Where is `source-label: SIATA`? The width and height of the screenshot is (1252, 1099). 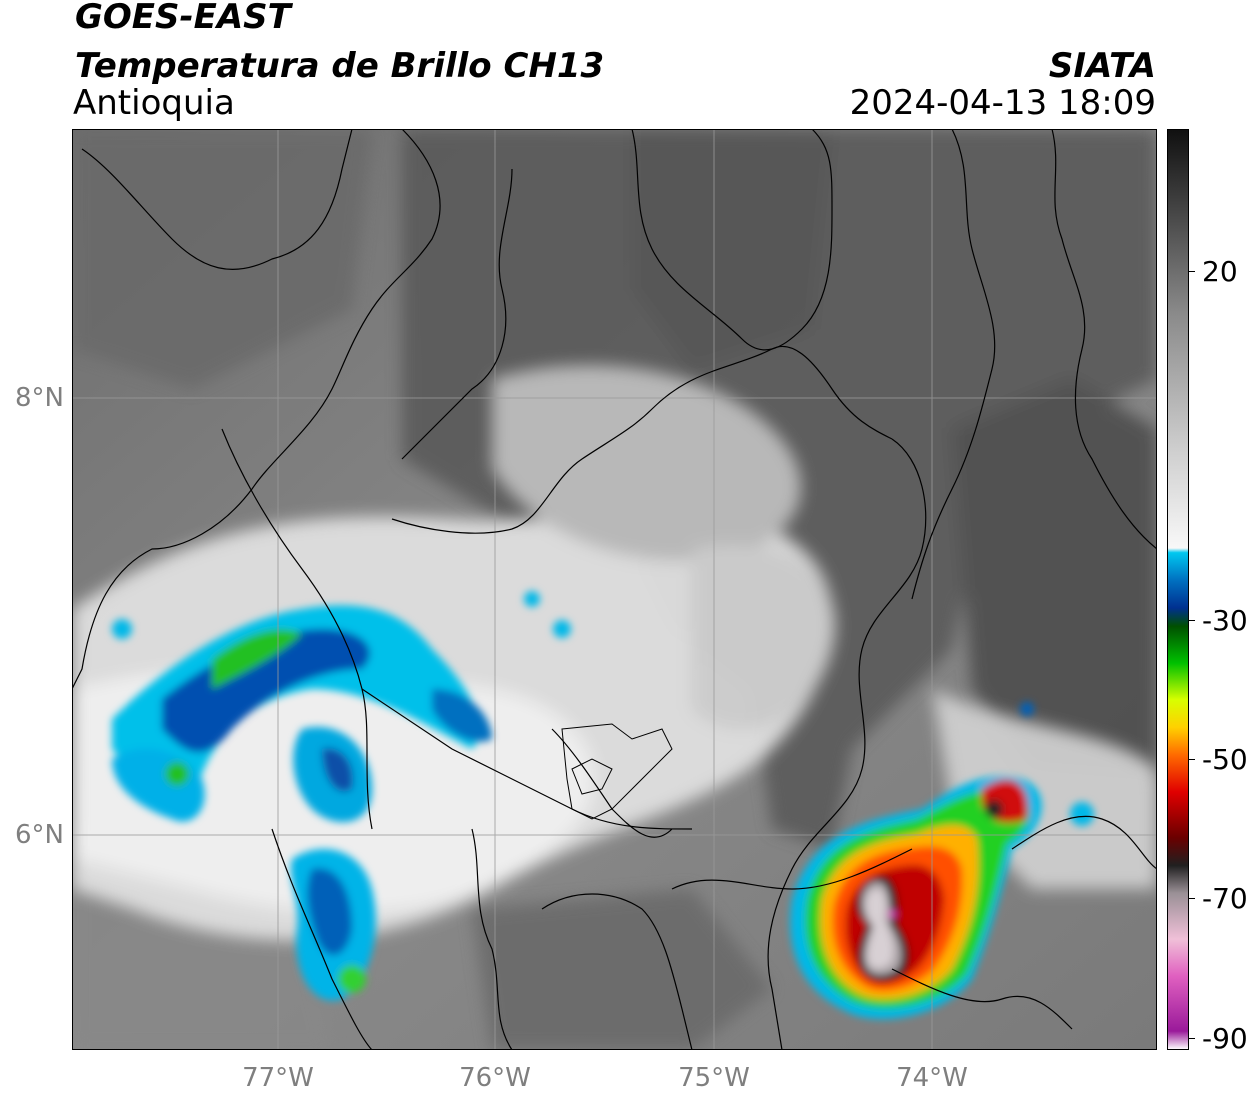
source-label: SIATA is located at coordinates (1102, 66).